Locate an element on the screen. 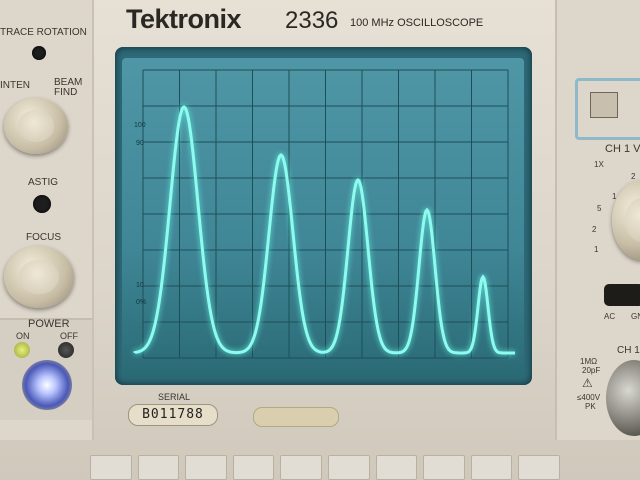 The height and width of the screenshot is (480, 640). graticule-label-0pct: 0% is located at coordinates (141, 302).